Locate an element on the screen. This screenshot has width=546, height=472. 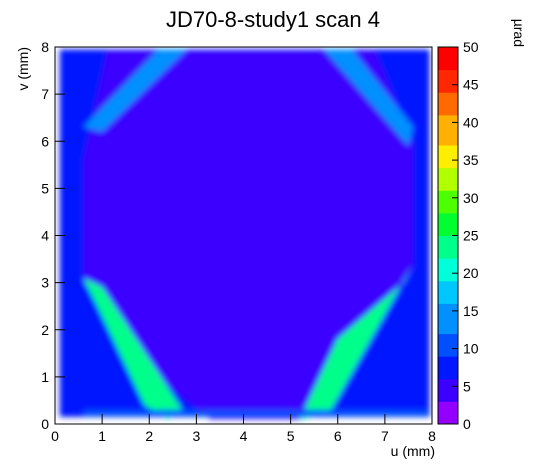
z-tick-label: 0 is located at coordinates (467, 424).